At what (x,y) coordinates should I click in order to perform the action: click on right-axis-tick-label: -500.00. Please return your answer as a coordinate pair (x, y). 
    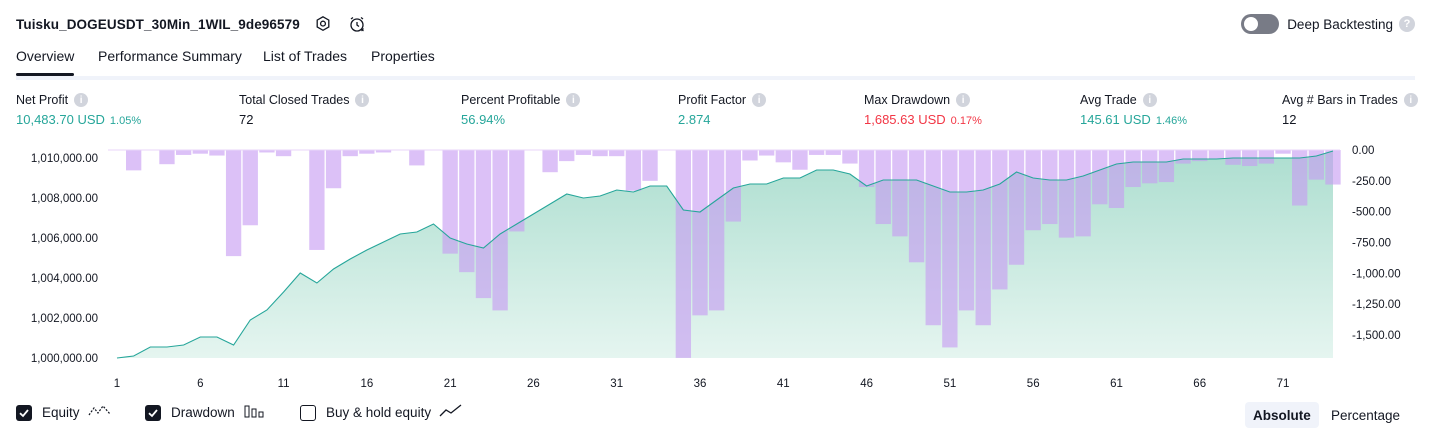
    Looking at the image, I should click on (1371, 213).